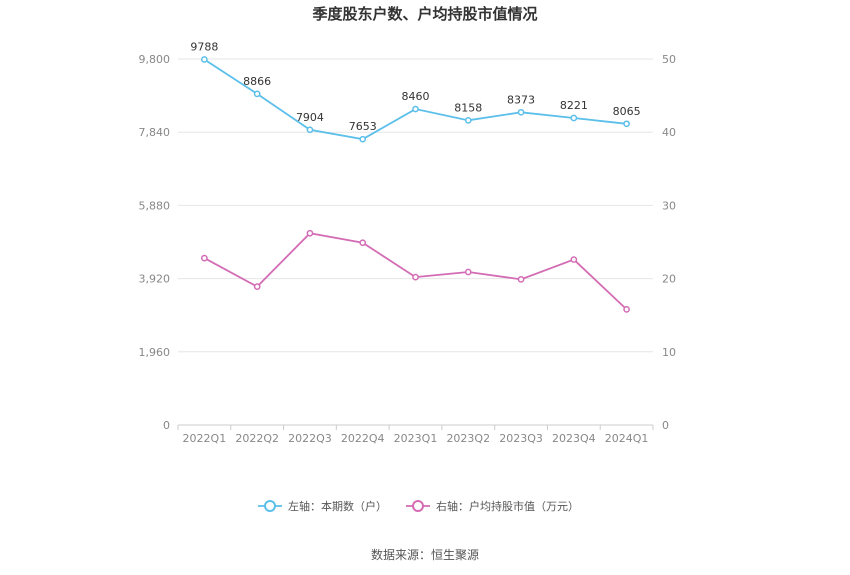 Image resolution: width=850 pixels, height=575 pixels. Describe the element at coordinates (669, 132) in the screenshot. I see `right-axis-tick: 40` at that location.